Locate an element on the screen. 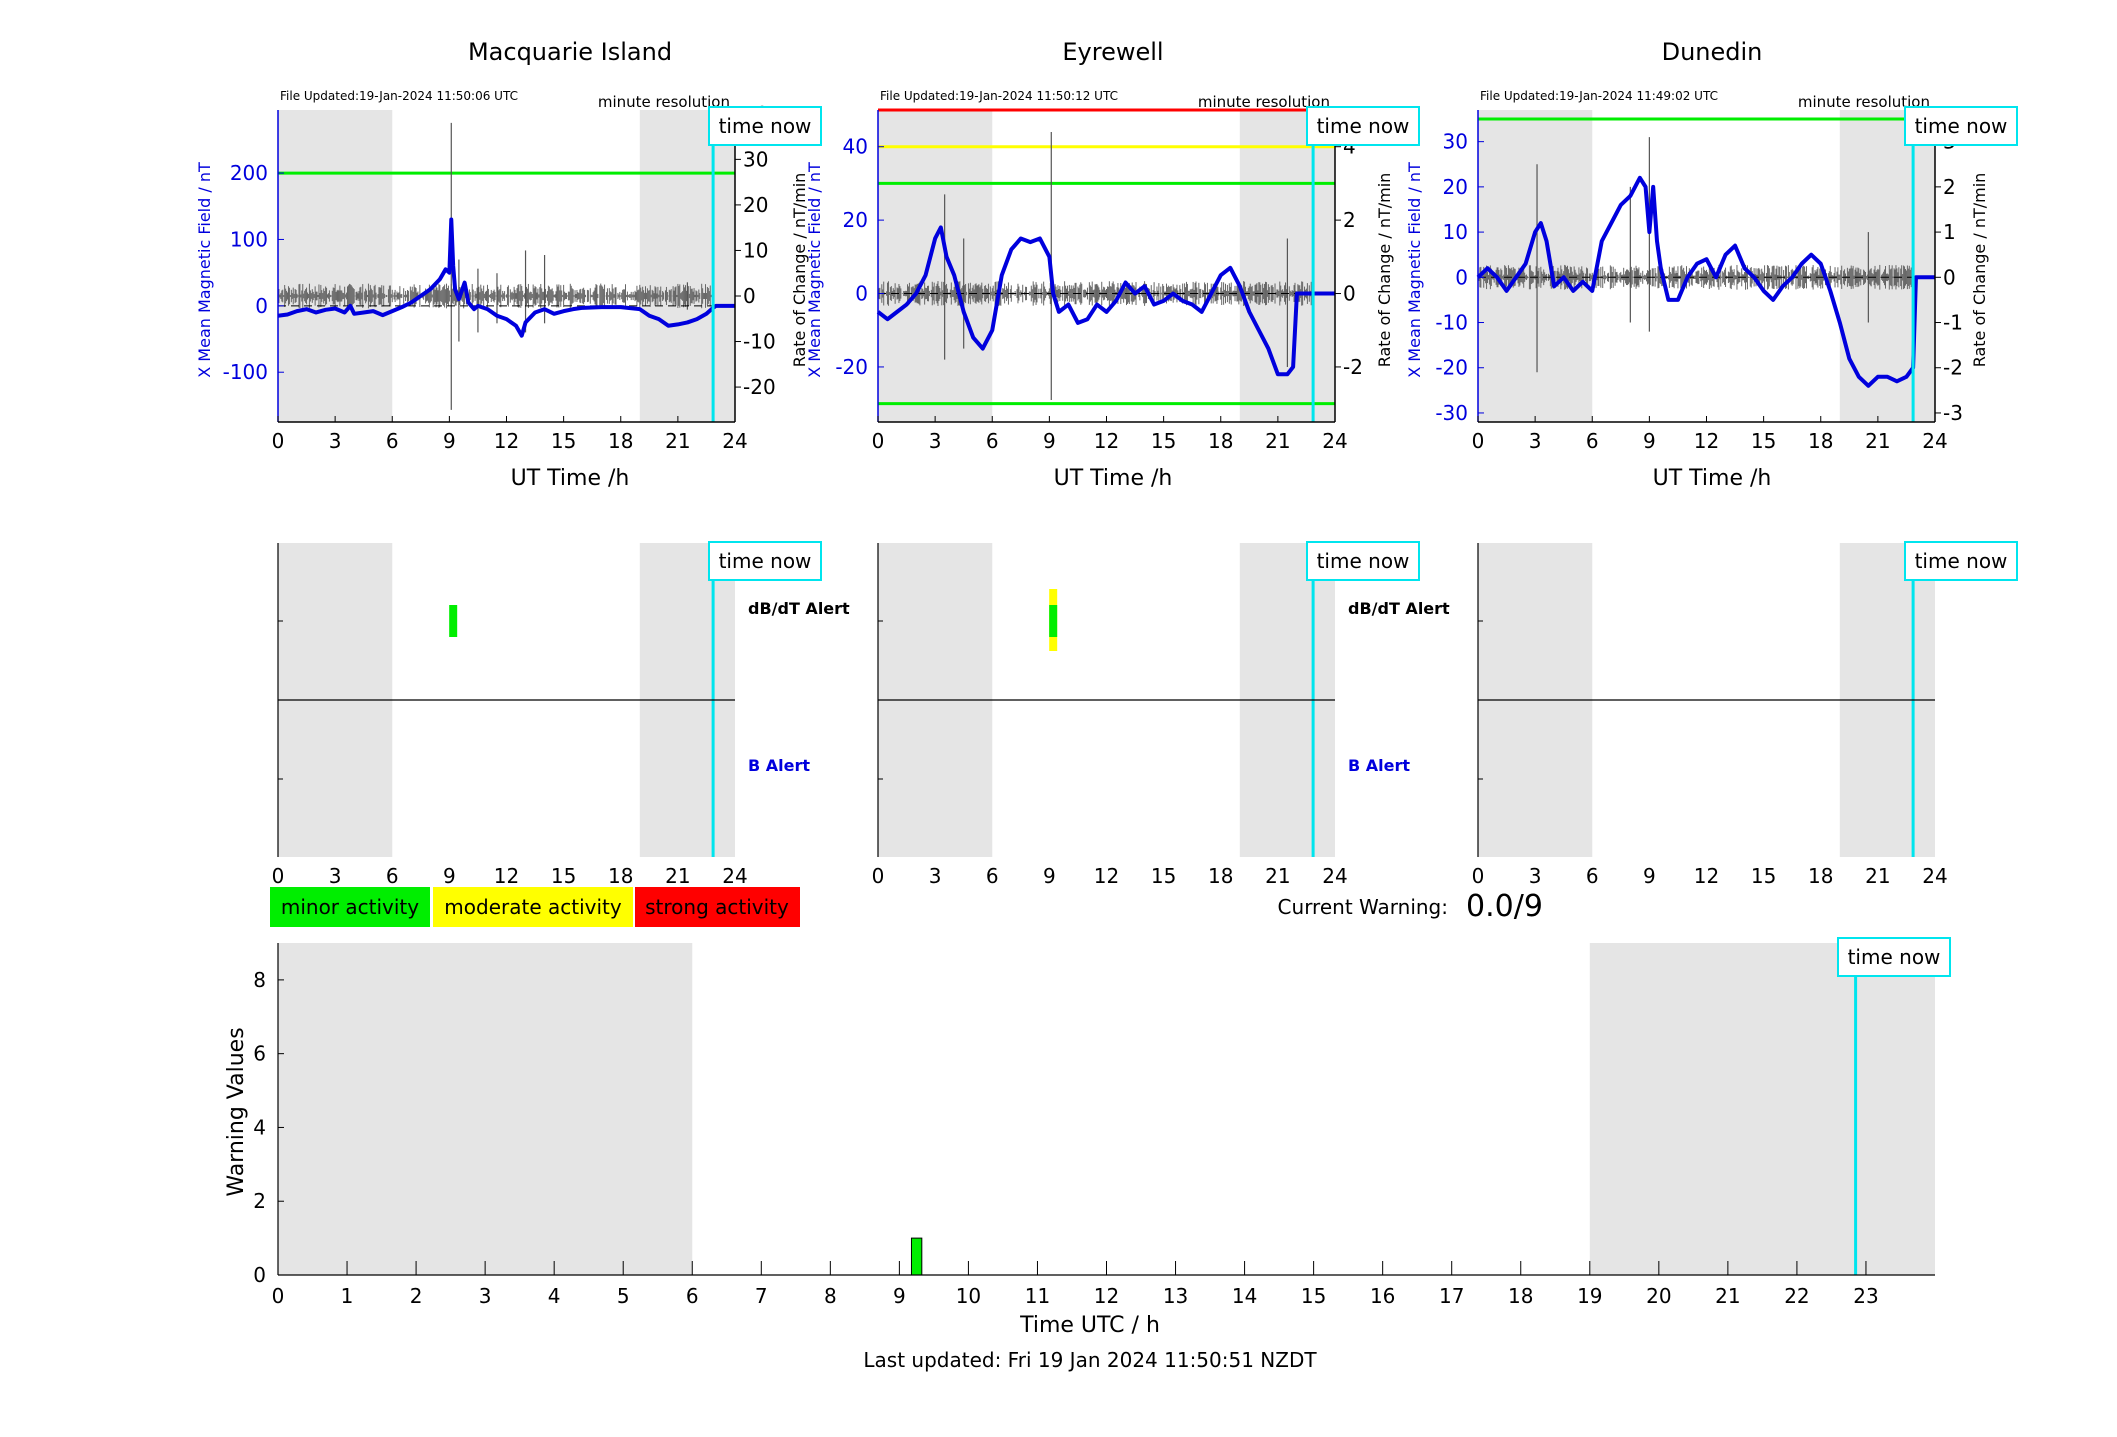 The width and height of the screenshot is (2117, 1437). y-tick-label: 200 is located at coordinates (249, 173).